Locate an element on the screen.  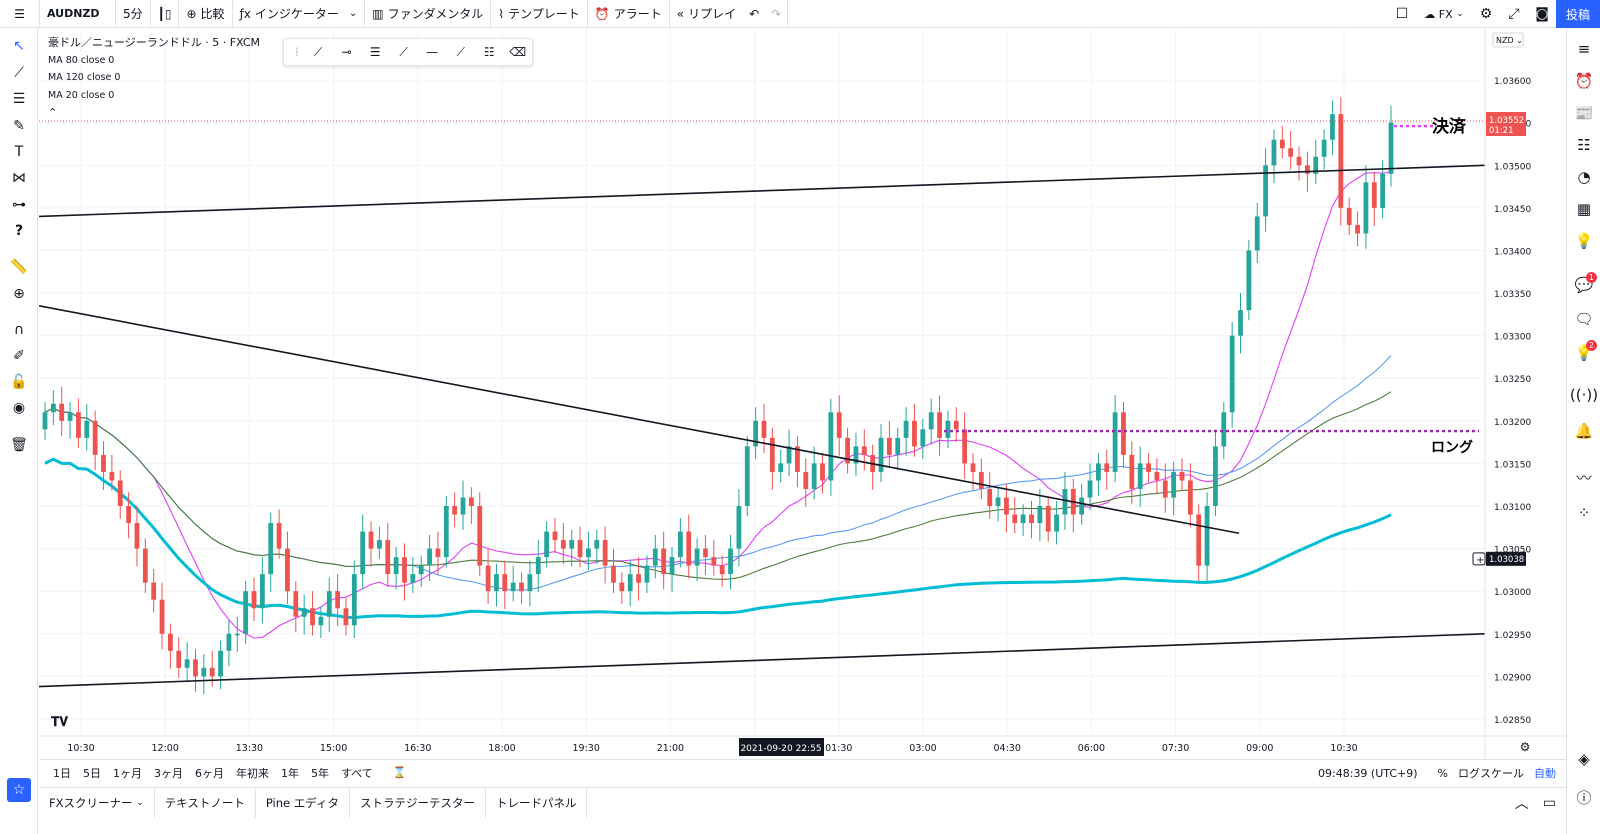
legend-ma80: MA 80 close 0 is located at coordinates (81, 60).